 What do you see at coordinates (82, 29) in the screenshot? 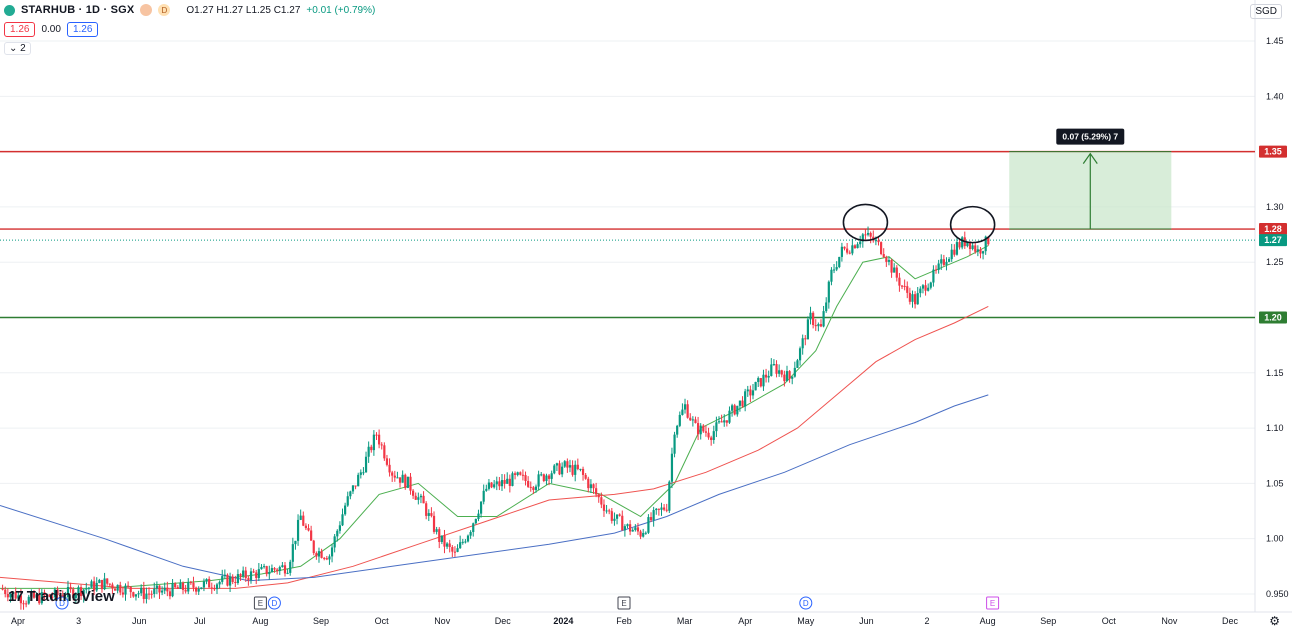
I see `ask-price-button: 1.26` at bounding box center [82, 29].